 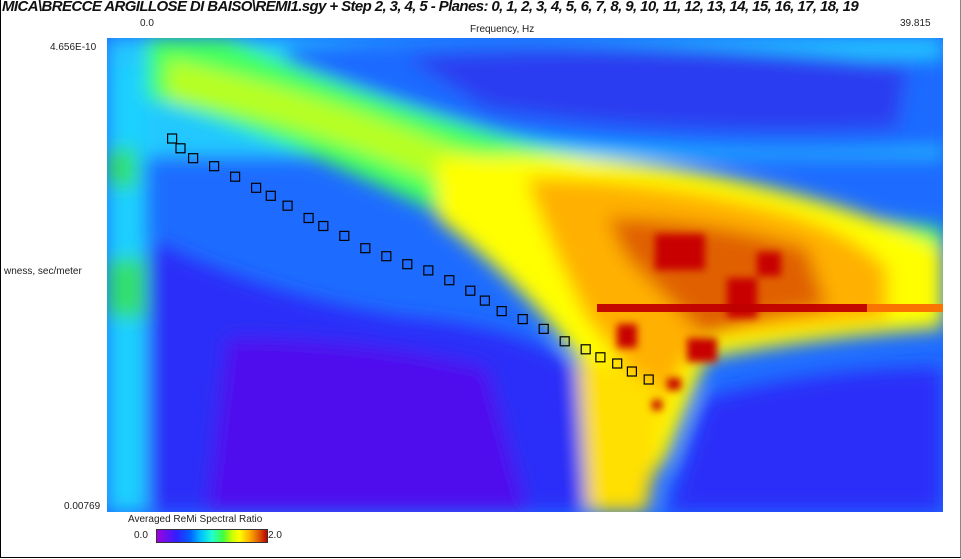 I want to click on legend-colorbar, so click(x=212, y=536).